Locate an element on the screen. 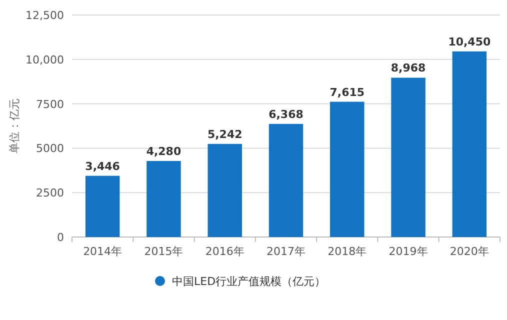 Image resolution: width=507 pixels, height=320 pixels. x-tick-label: 2014年 is located at coordinates (102, 251).